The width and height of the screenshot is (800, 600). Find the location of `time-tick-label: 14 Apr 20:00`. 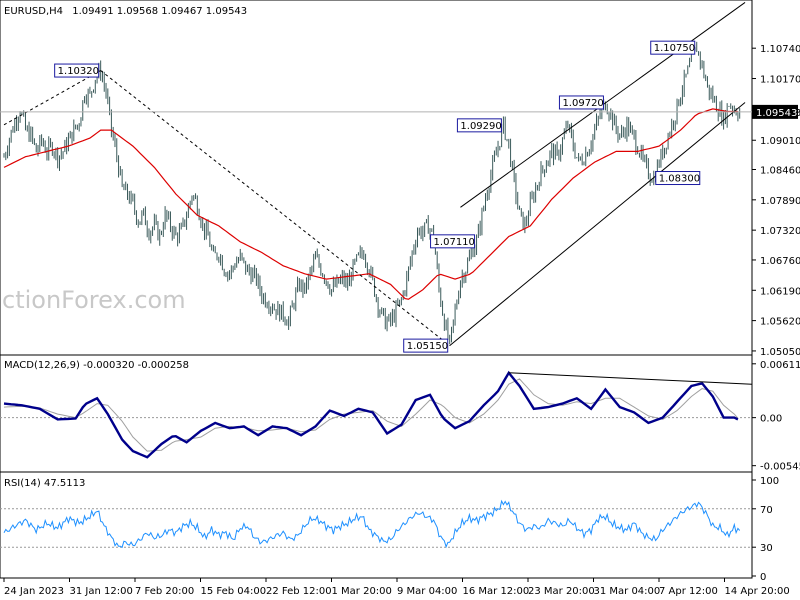

time-tick-label: 14 Apr 20:00 is located at coordinates (757, 591).